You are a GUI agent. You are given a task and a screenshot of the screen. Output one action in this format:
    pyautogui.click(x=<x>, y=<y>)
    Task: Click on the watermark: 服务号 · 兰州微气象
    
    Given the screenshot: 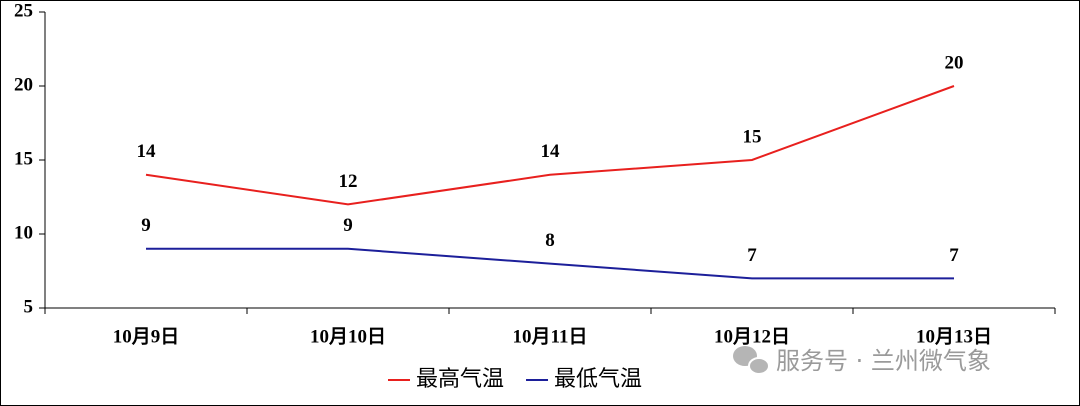 What is the action you would take?
    pyautogui.click(x=883, y=361)
    